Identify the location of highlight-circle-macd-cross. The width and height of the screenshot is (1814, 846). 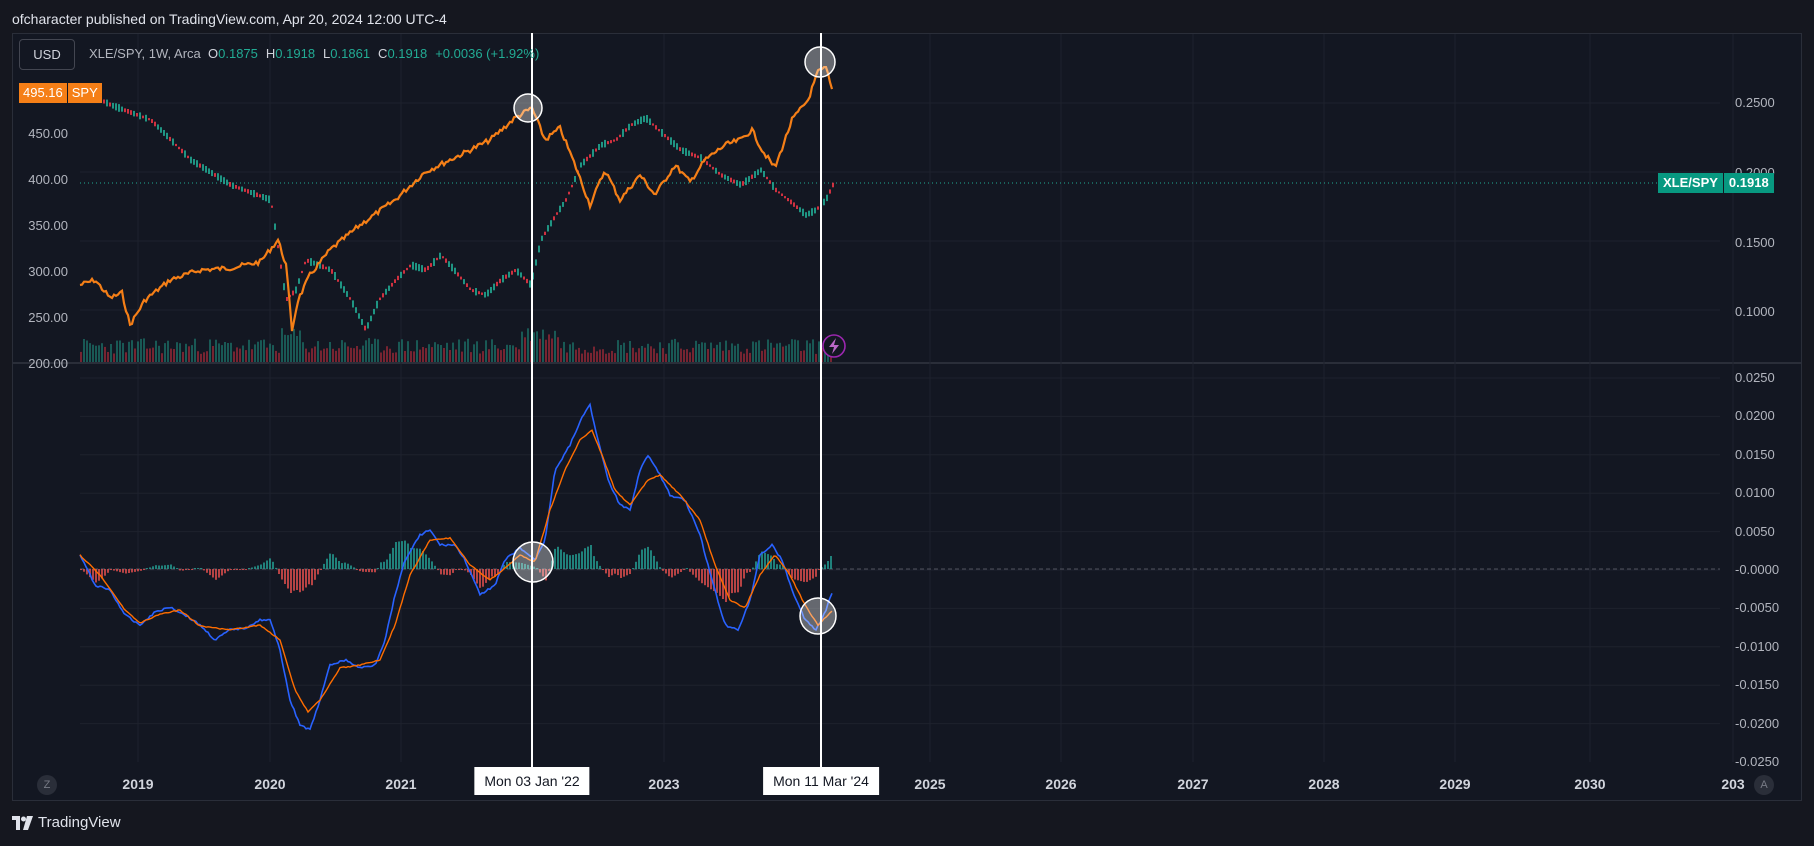
(533, 562).